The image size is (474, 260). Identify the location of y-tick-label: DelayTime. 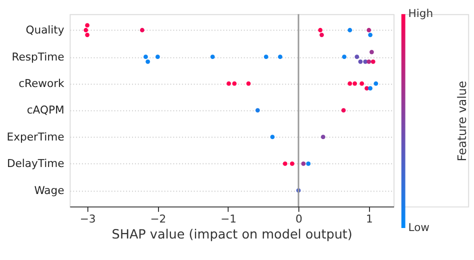
(35, 163).